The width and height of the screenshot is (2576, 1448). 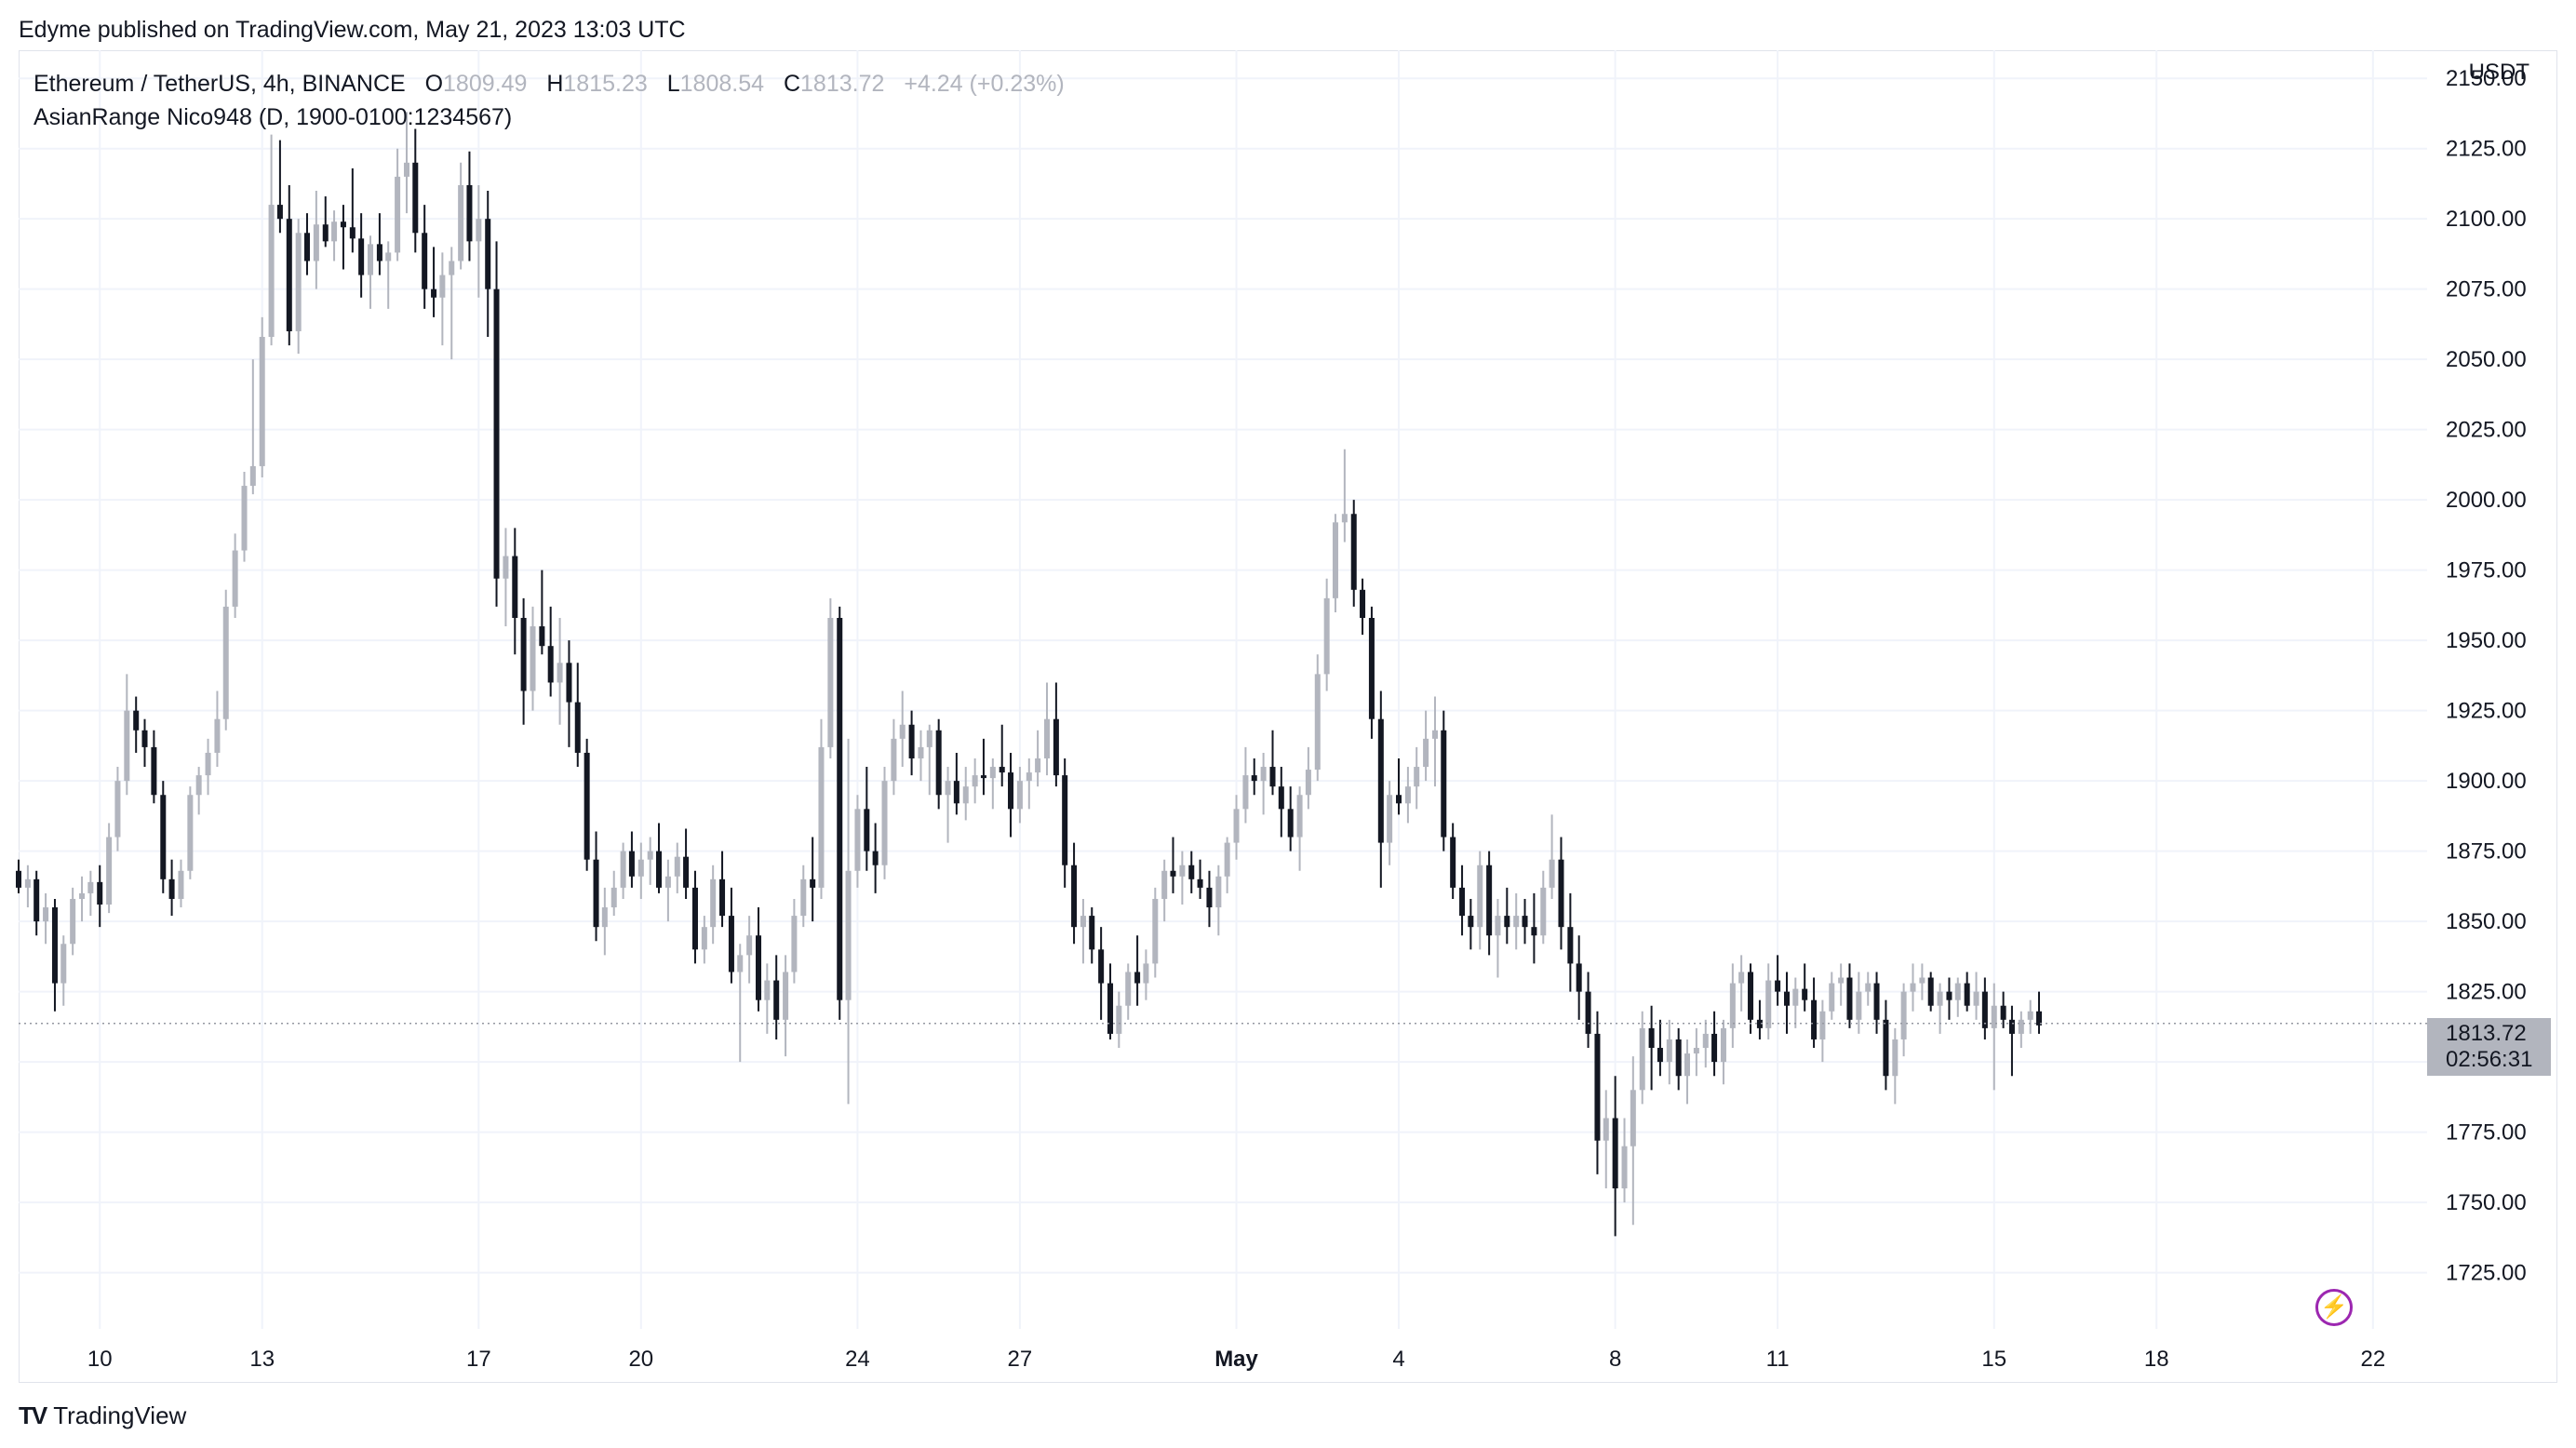 What do you see at coordinates (1236, 1360) in the screenshot?
I see `x-tick-label: May` at bounding box center [1236, 1360].